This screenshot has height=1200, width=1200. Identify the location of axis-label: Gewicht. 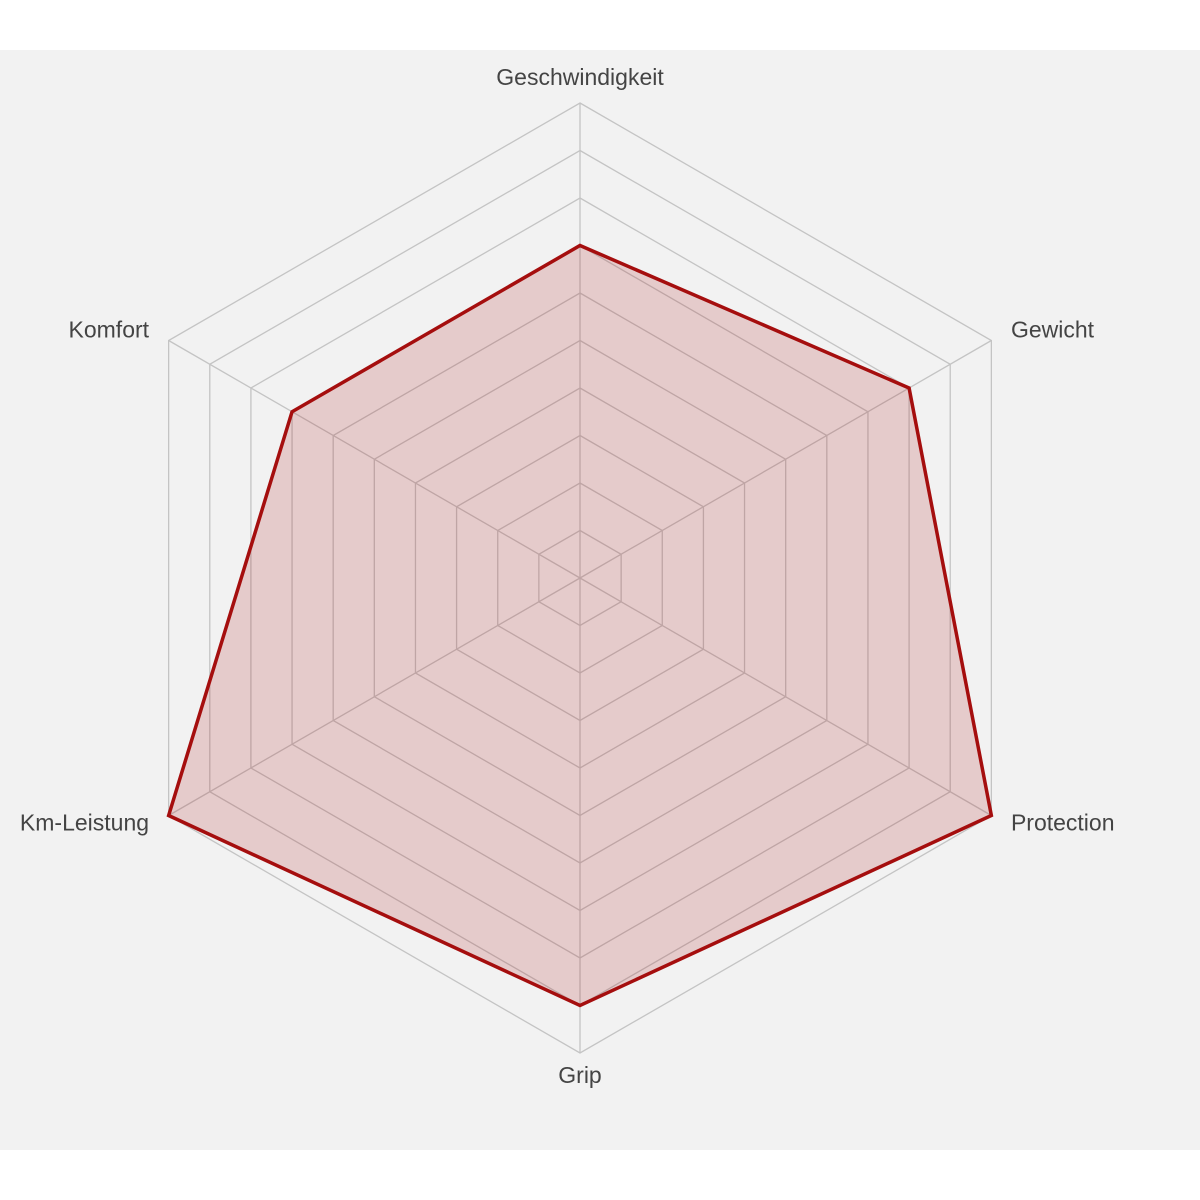
(1053, 330).